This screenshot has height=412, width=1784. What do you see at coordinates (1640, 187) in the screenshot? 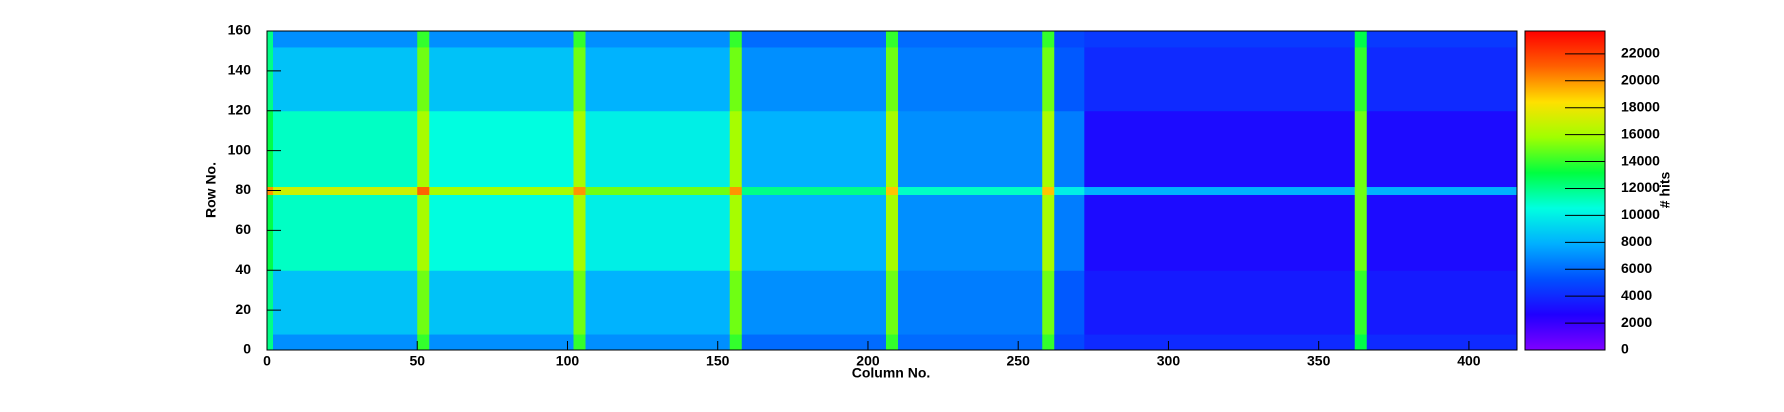
I see `z-tick-label: 12000` at bounding box center [1640, 187].